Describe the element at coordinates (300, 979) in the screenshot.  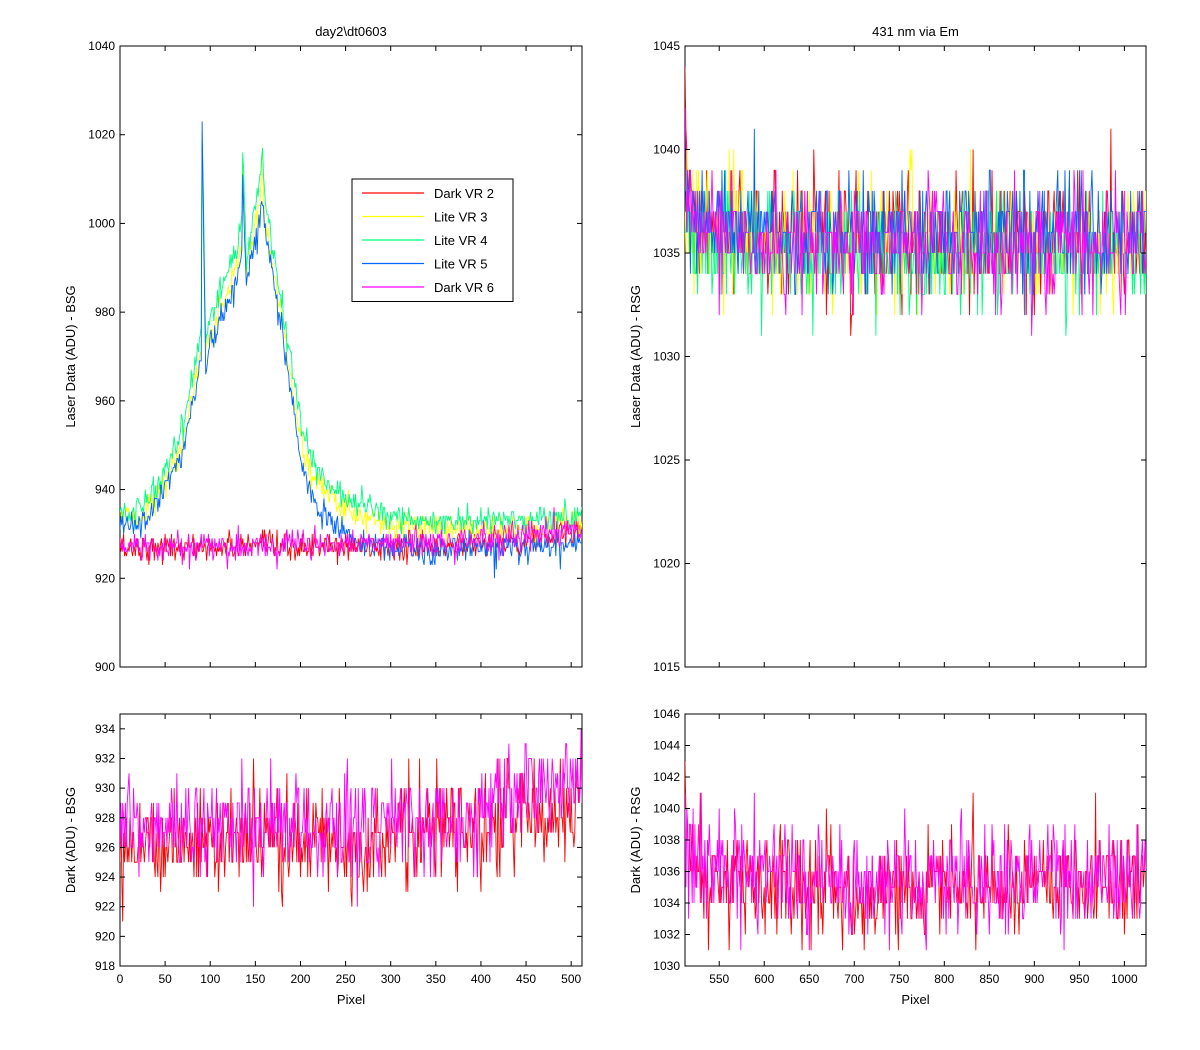
I see `x-tick-label: 200` at that location.